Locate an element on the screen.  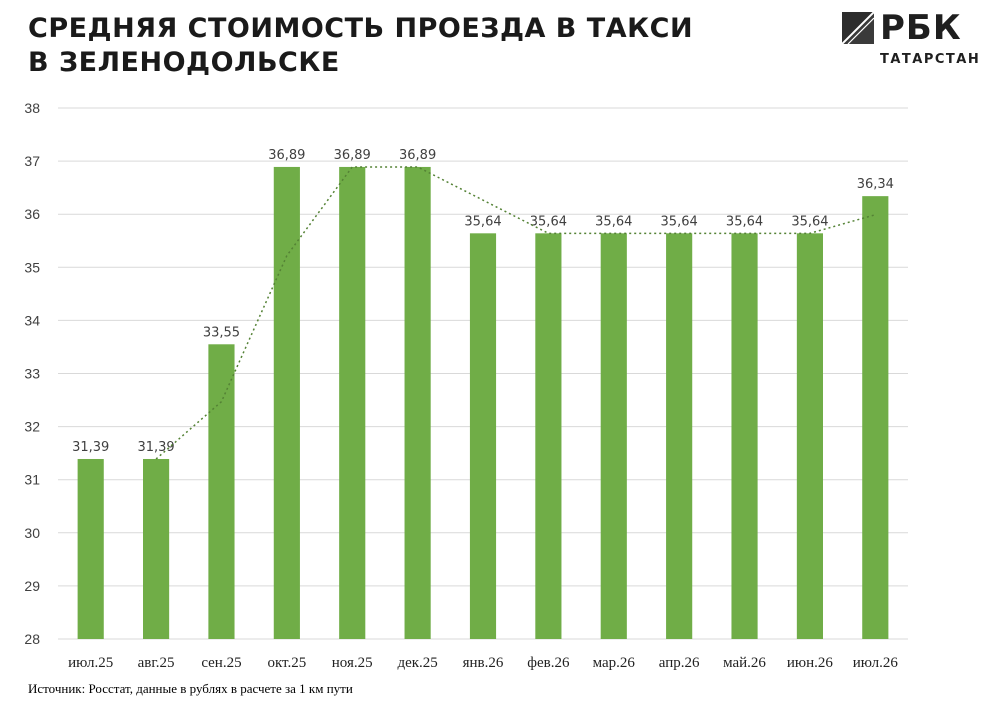
x-tick-label: окт.25 is located at coordinates (286, 663).